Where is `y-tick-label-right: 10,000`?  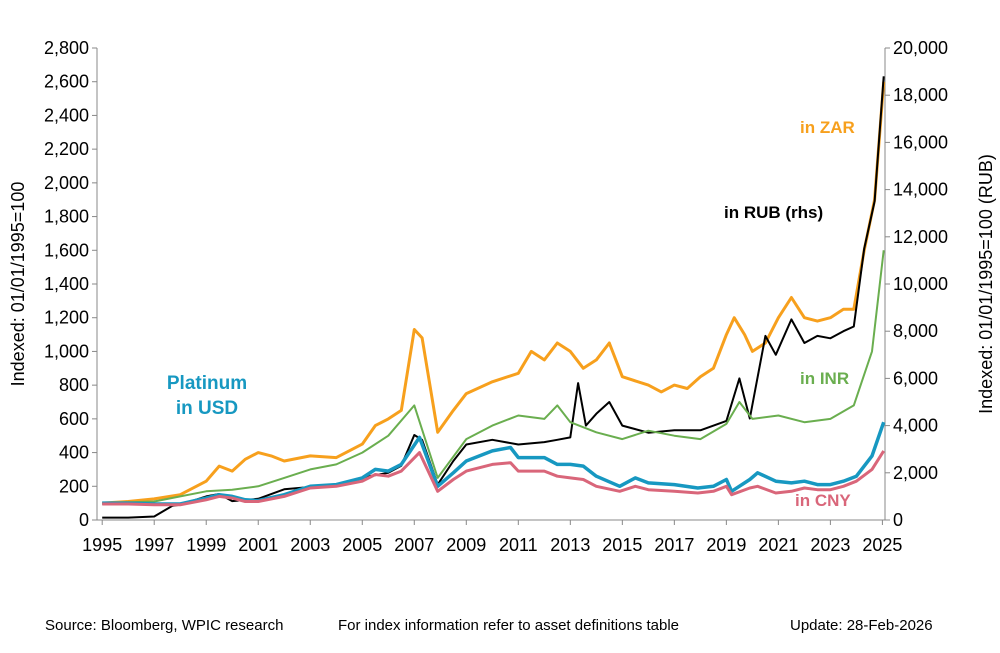 y-tick-label-right: 10,000 is located at coordinates (920, 284).